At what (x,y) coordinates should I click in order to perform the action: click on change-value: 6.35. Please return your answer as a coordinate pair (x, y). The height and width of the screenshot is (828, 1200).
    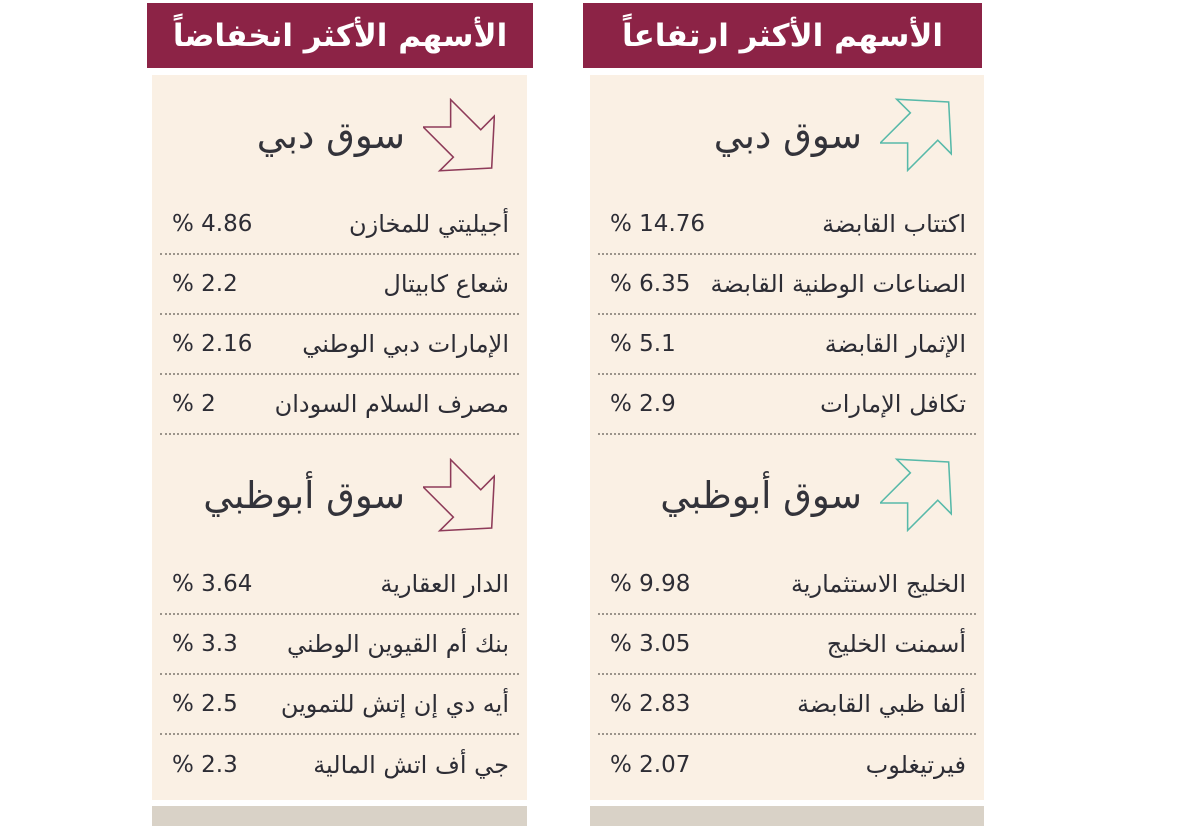
    Looking at the image, I should click on (665, 284).